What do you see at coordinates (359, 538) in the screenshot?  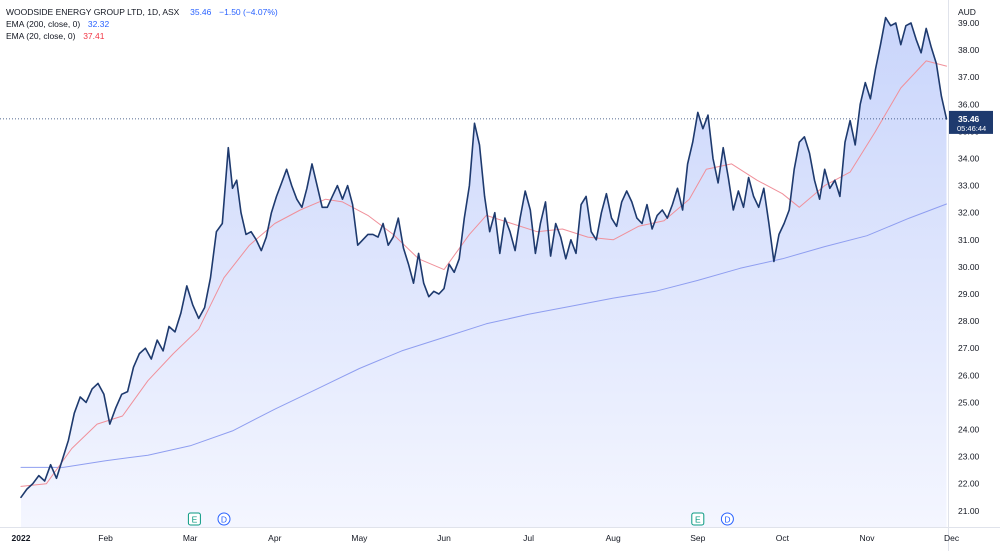 I see `x-tick-label: May` at bounding box center [359, 538].